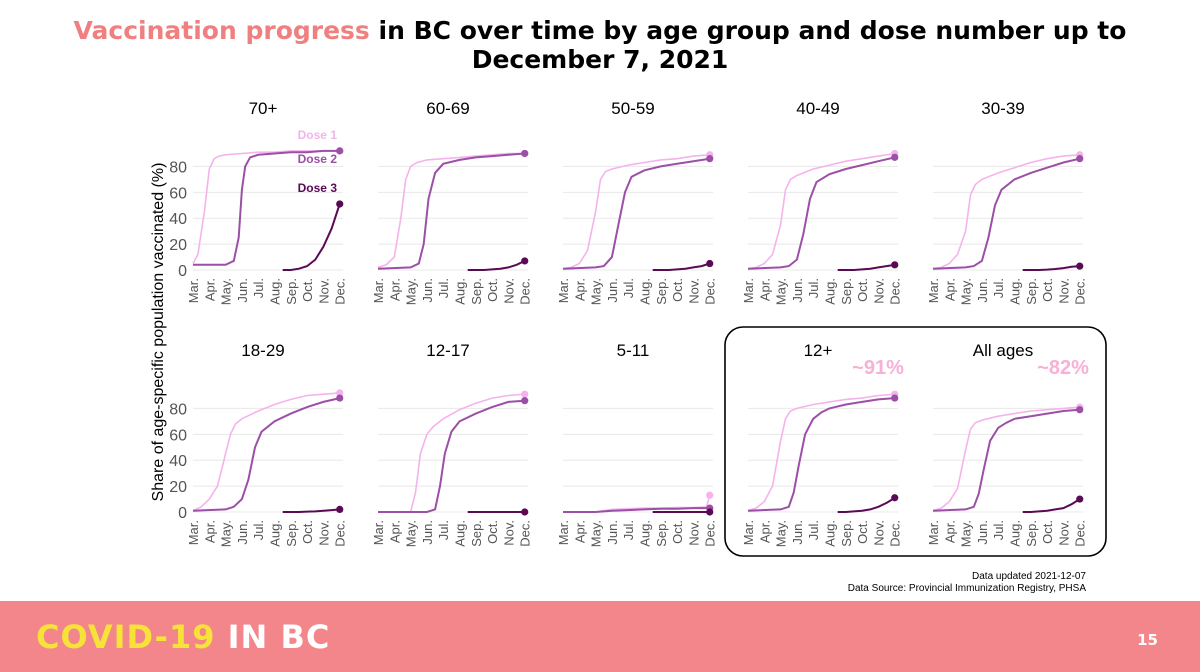 This screenshot has width=1200, height=672. What do you see at coordinates (447, 108) in the screenshot?
I see `panel-title: 60-69` at bounding box center [447, 108].